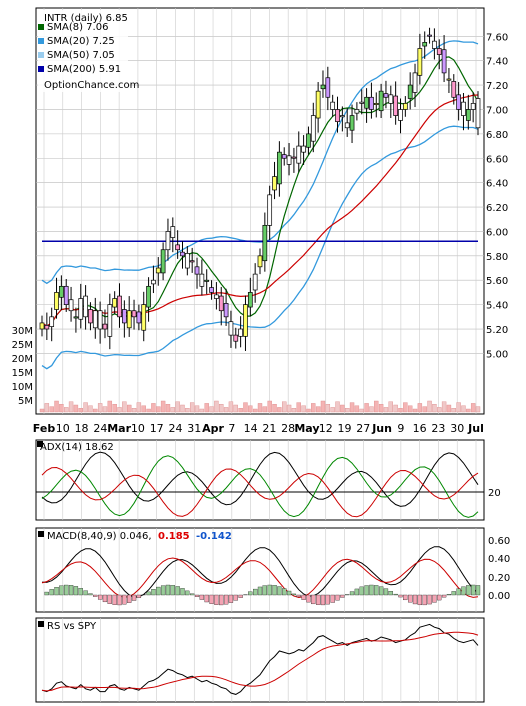 The width and height of the screenshot is (526, 706). What do you see at coordinates (41, 69) in the screenshot?
I see `legend-swatch-sma200` at bounding box center [41, 69].